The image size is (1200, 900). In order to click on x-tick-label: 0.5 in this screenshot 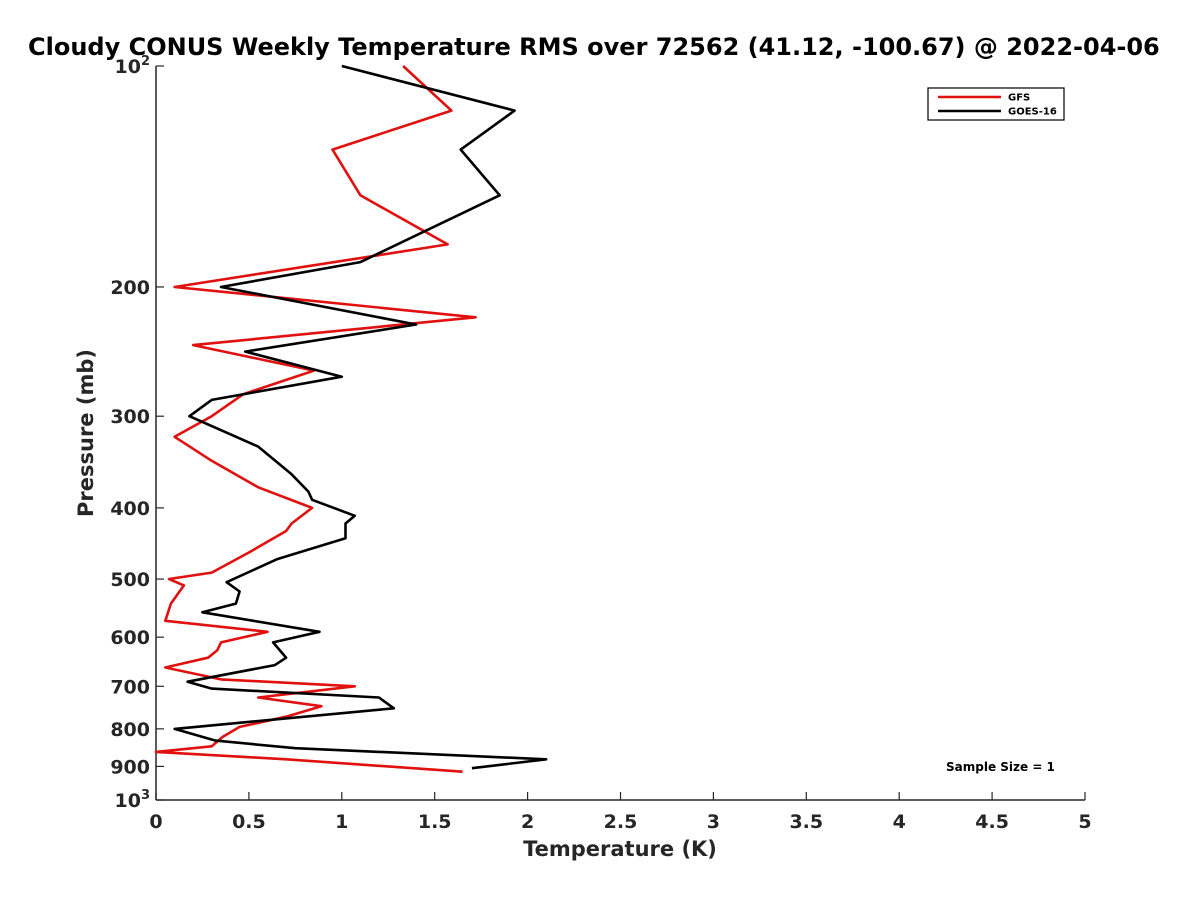, I will do `click(249, 822)`.